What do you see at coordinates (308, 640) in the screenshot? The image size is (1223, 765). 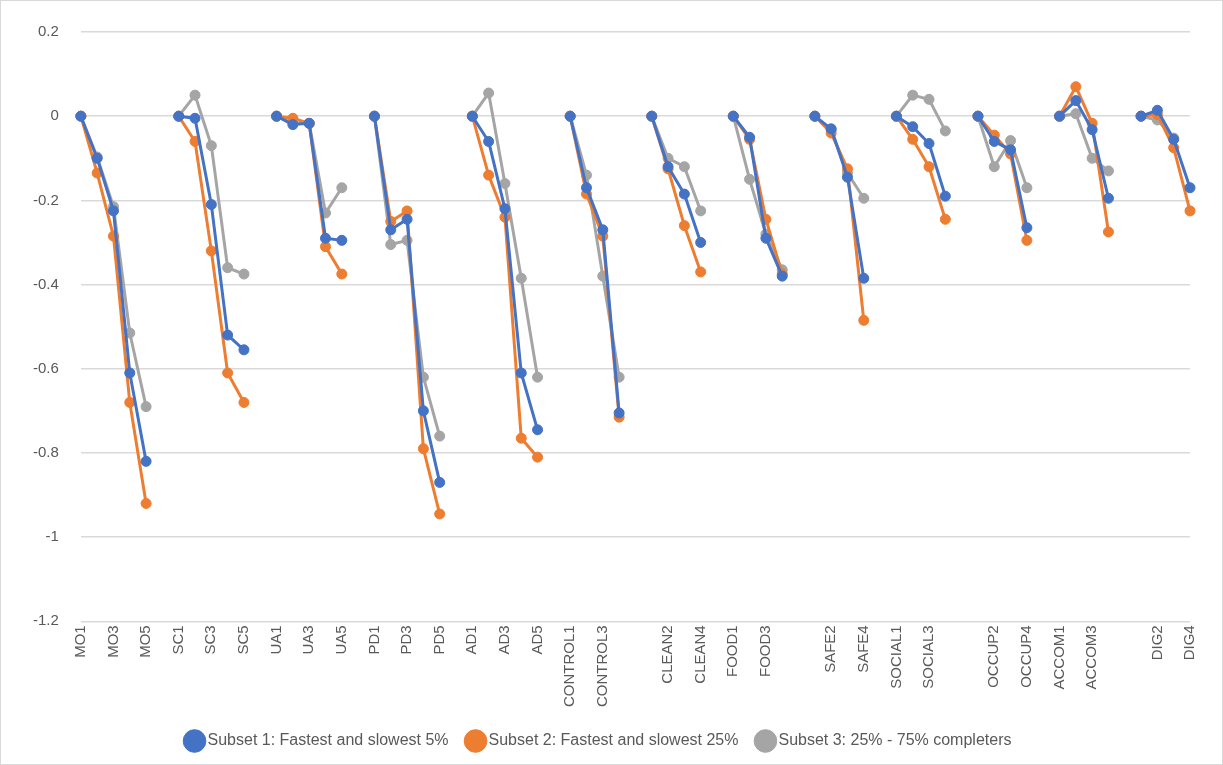 I see `x-tick-label: UA3` at bounding box center [308, 640].